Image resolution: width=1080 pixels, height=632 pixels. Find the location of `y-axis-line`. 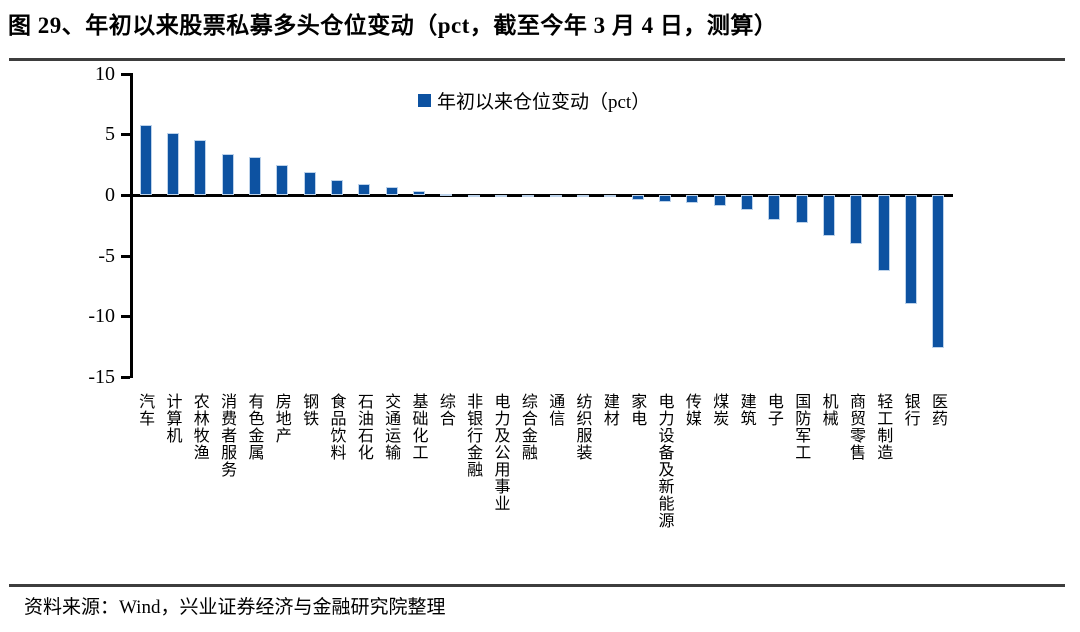

y-axis-line is located at coordinates (131, 225).